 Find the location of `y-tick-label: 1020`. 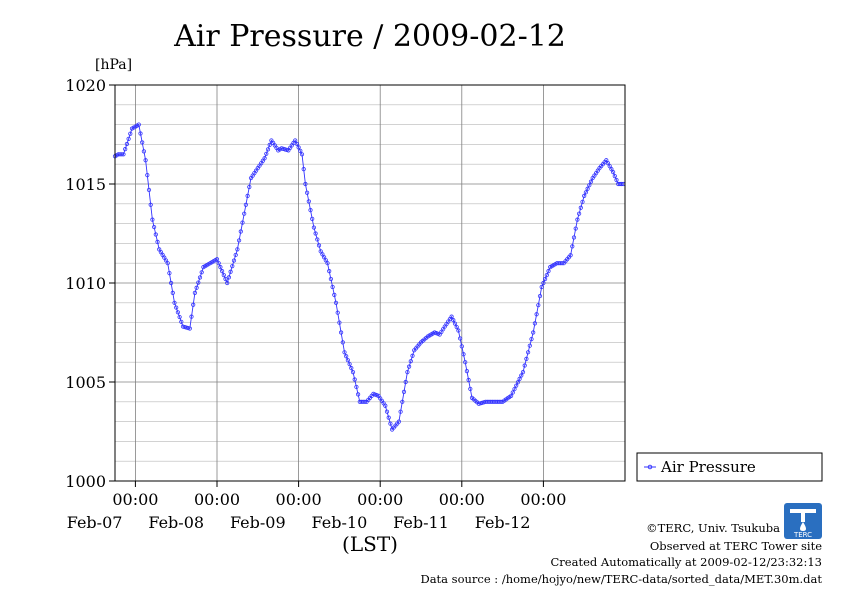

y-tick-label: 1020 is located at coordinates (85, 85).